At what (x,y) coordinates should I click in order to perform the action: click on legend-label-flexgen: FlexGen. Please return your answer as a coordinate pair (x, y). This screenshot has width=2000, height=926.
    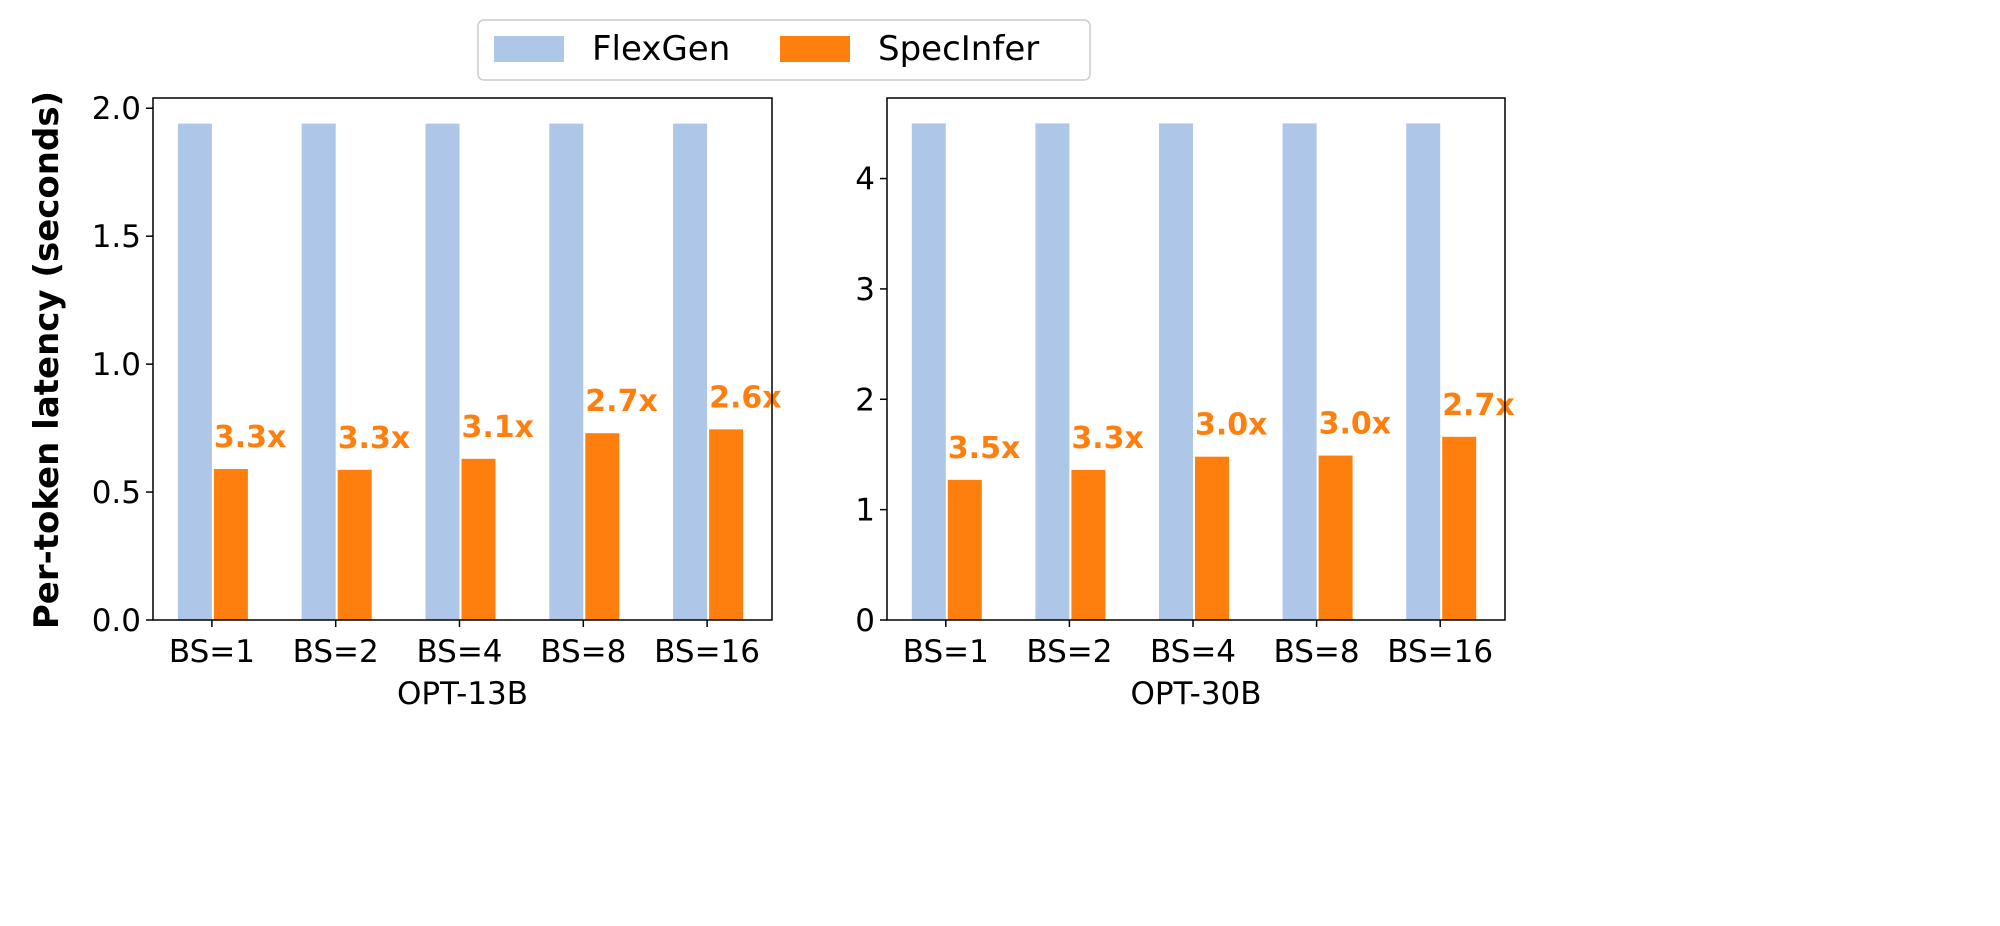
    Looking at the image, I should click on (661, 49).